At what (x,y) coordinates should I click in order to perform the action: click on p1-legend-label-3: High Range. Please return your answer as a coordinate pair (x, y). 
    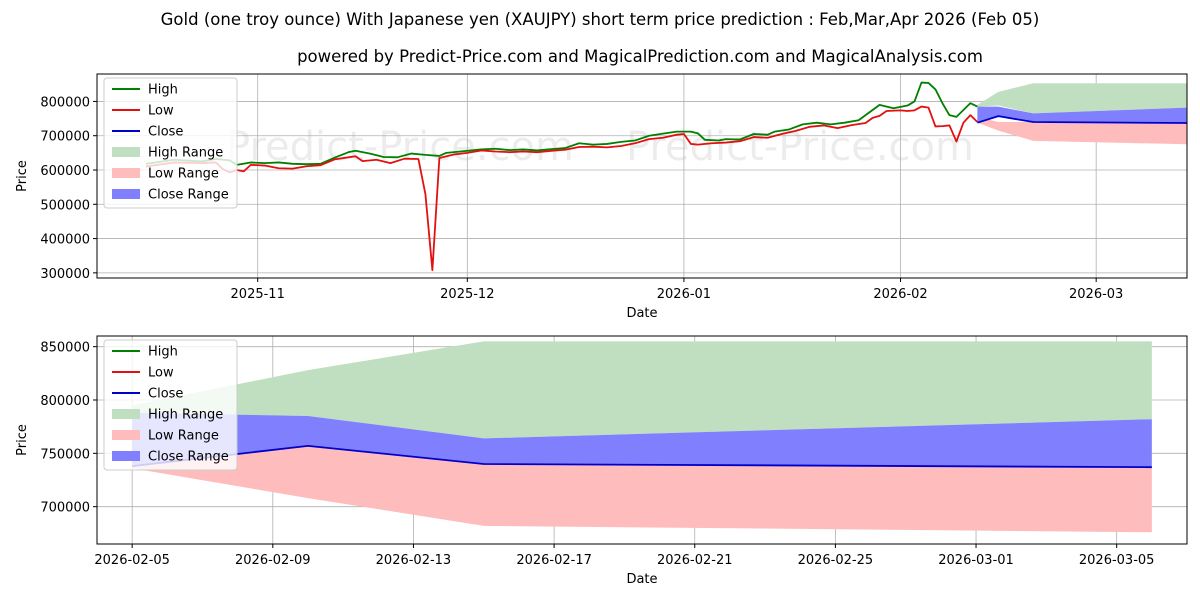
    Looking at the image, I should click on (185, 415).